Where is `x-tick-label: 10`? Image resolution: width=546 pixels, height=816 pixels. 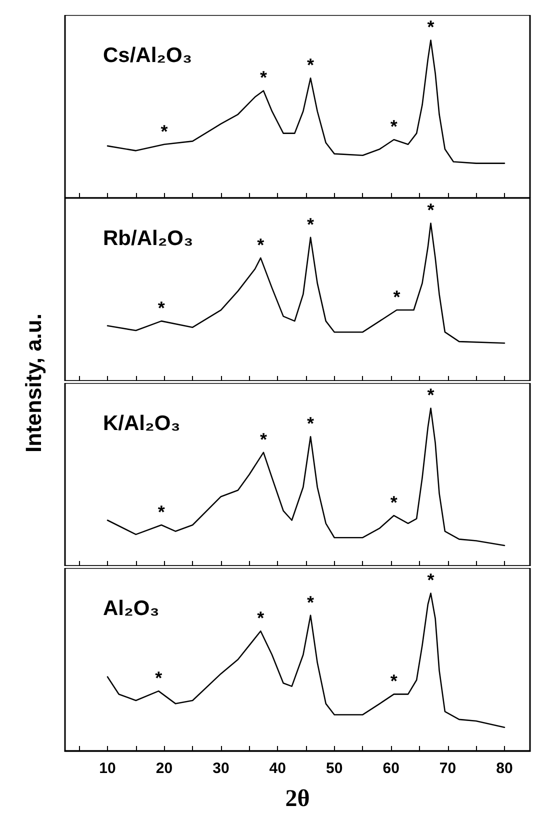
x-tick-label: 10 is located at coordinates (107, 768).